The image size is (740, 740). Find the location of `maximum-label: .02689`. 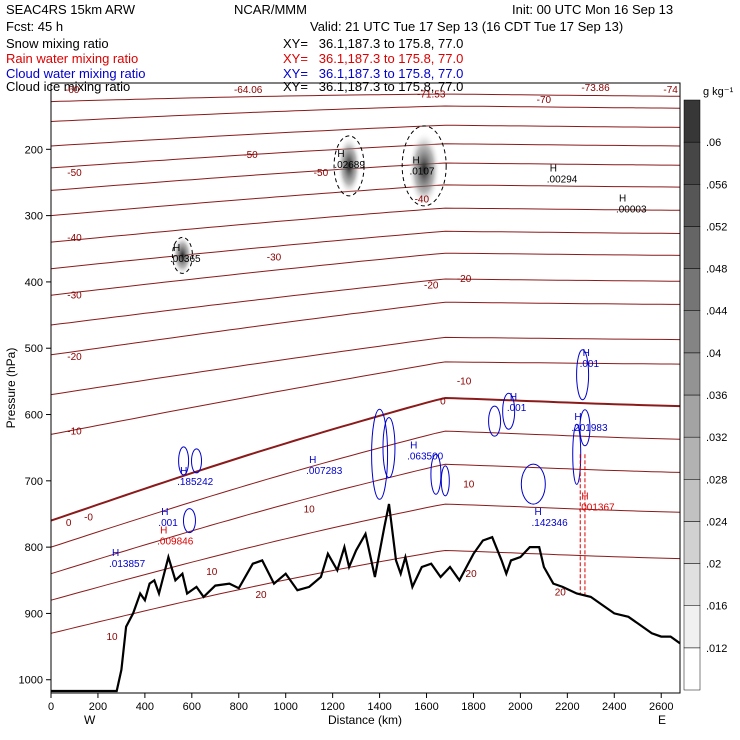

maximum-label: .02689 is located at coordinates (349, 165).